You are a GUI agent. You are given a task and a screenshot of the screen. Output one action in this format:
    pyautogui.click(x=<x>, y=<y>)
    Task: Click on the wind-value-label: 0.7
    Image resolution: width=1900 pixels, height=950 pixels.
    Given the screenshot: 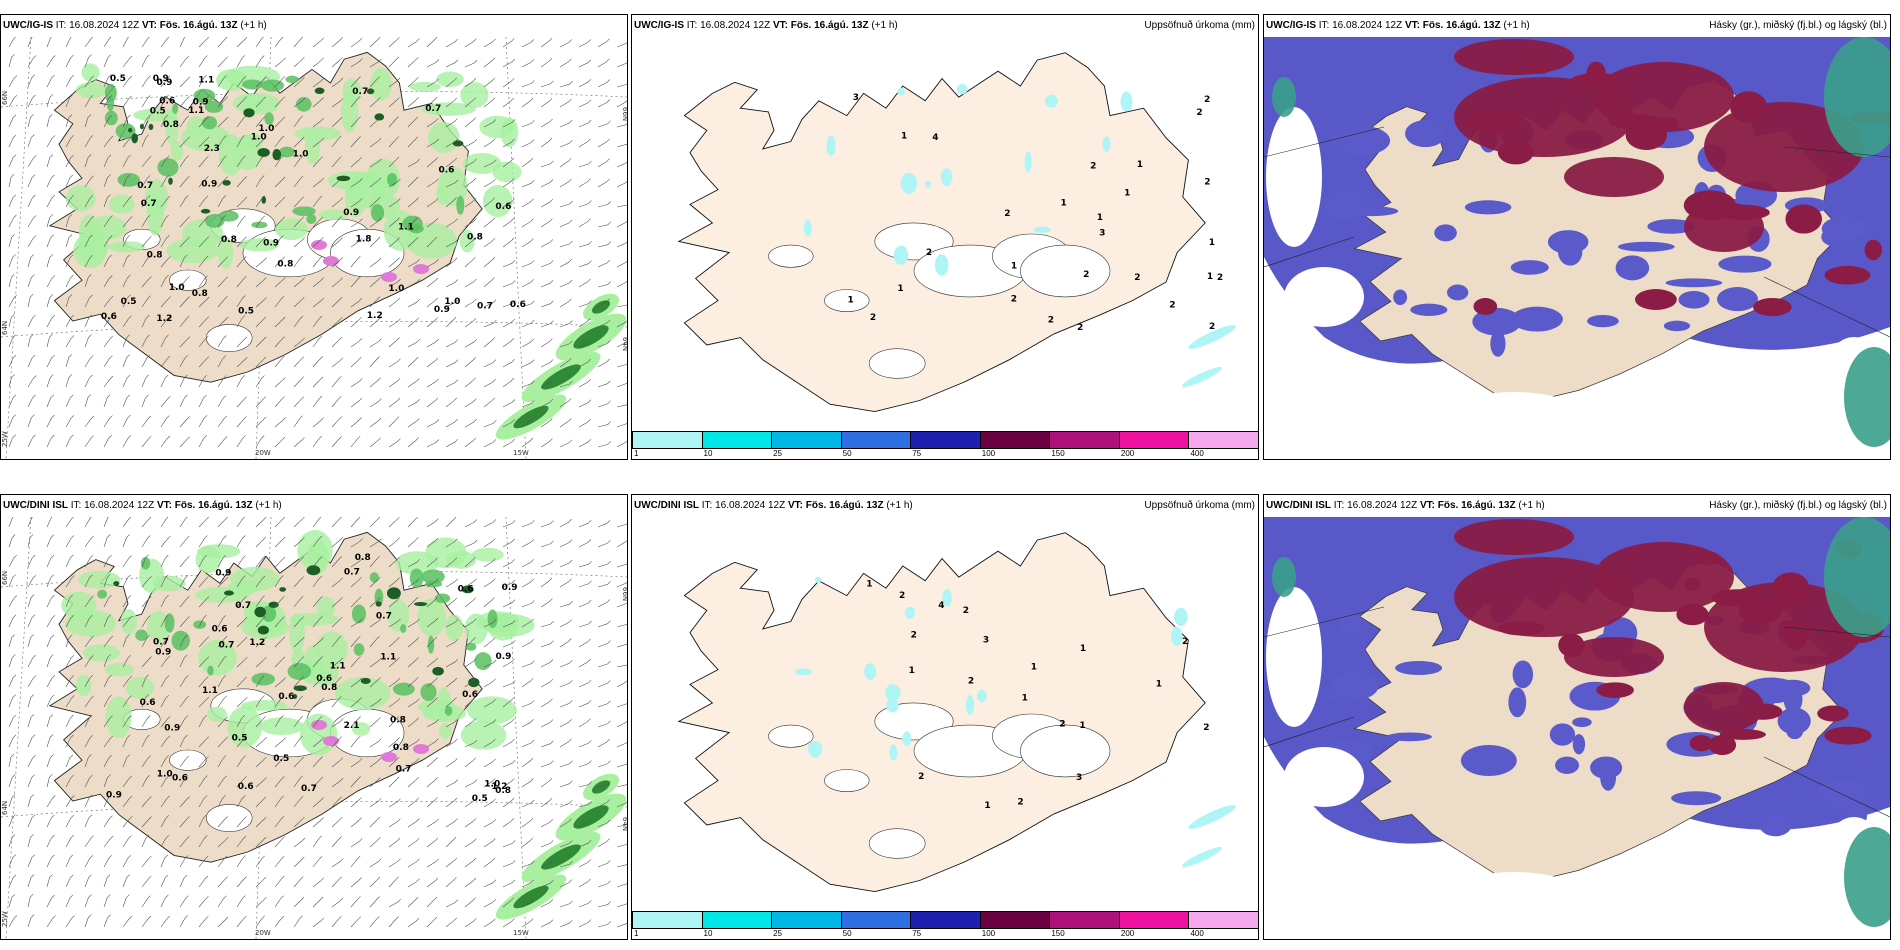 What is the action you would take?
    pyautogui.click(x=433, y=109)
    